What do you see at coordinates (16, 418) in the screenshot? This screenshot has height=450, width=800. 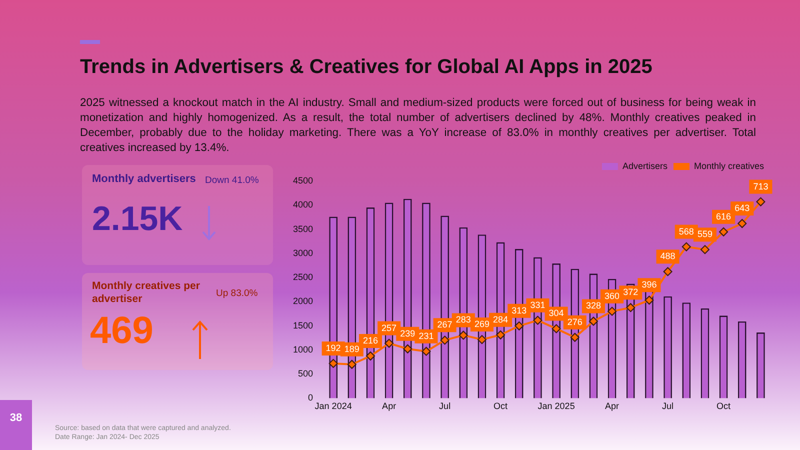 I see `text: 38` at bounding box center [16, 418].